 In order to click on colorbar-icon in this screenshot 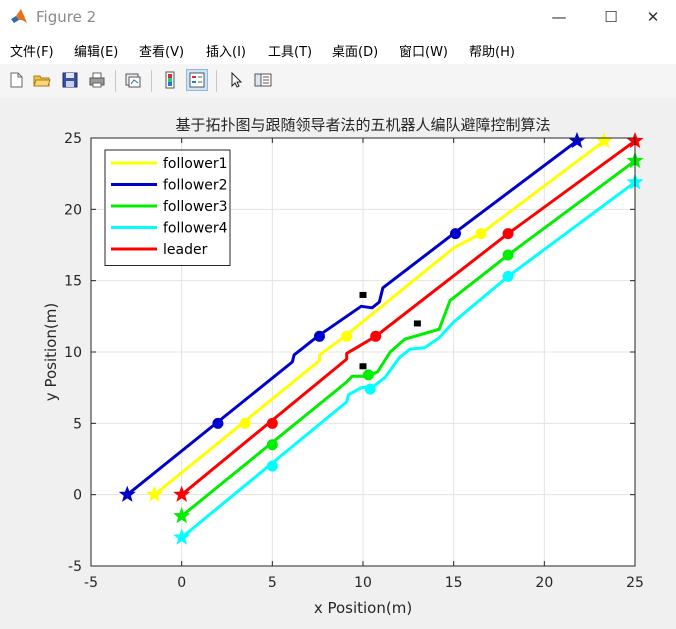, I will do `click(170, 80)`.